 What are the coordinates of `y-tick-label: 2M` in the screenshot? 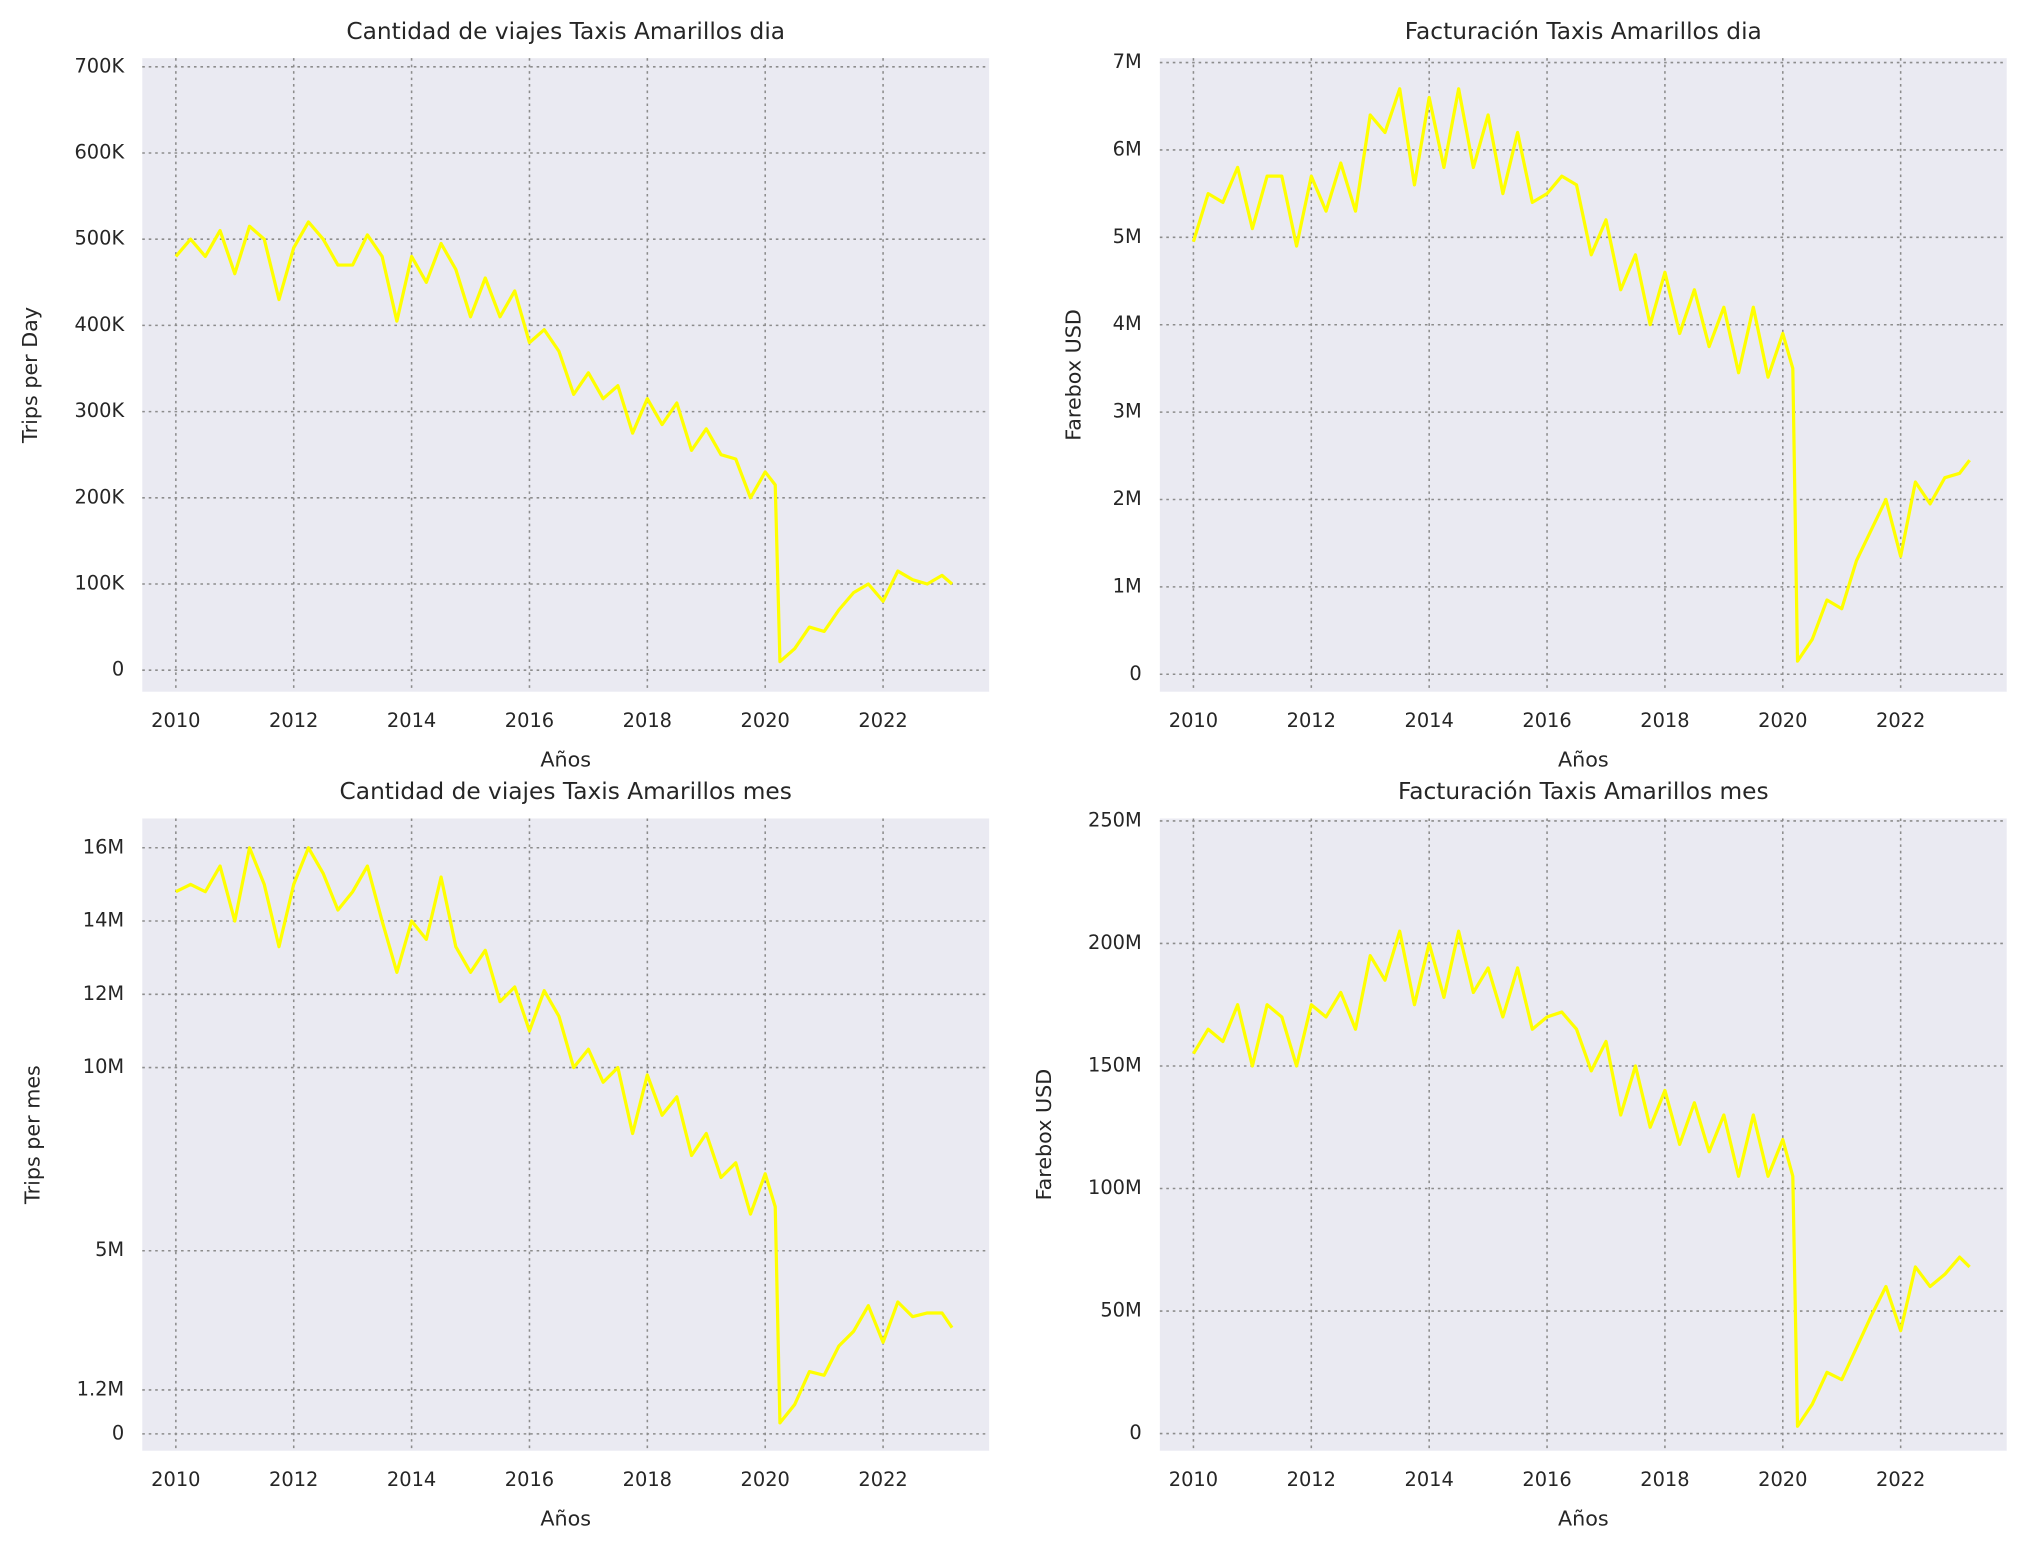 It's located at (1127, 498).